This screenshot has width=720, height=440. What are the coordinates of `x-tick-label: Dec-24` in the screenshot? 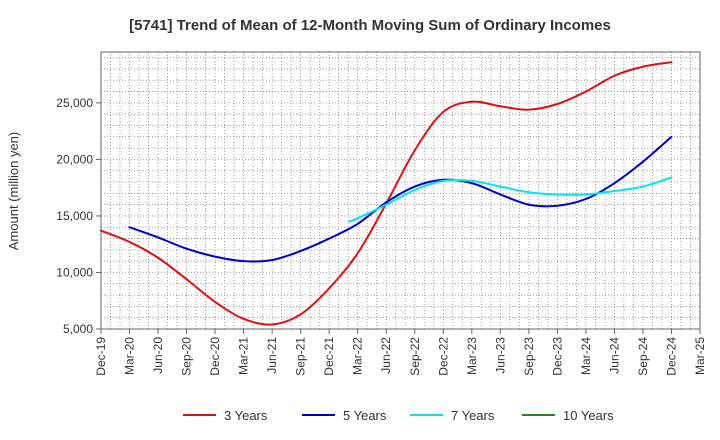 It's located at (671, 356).